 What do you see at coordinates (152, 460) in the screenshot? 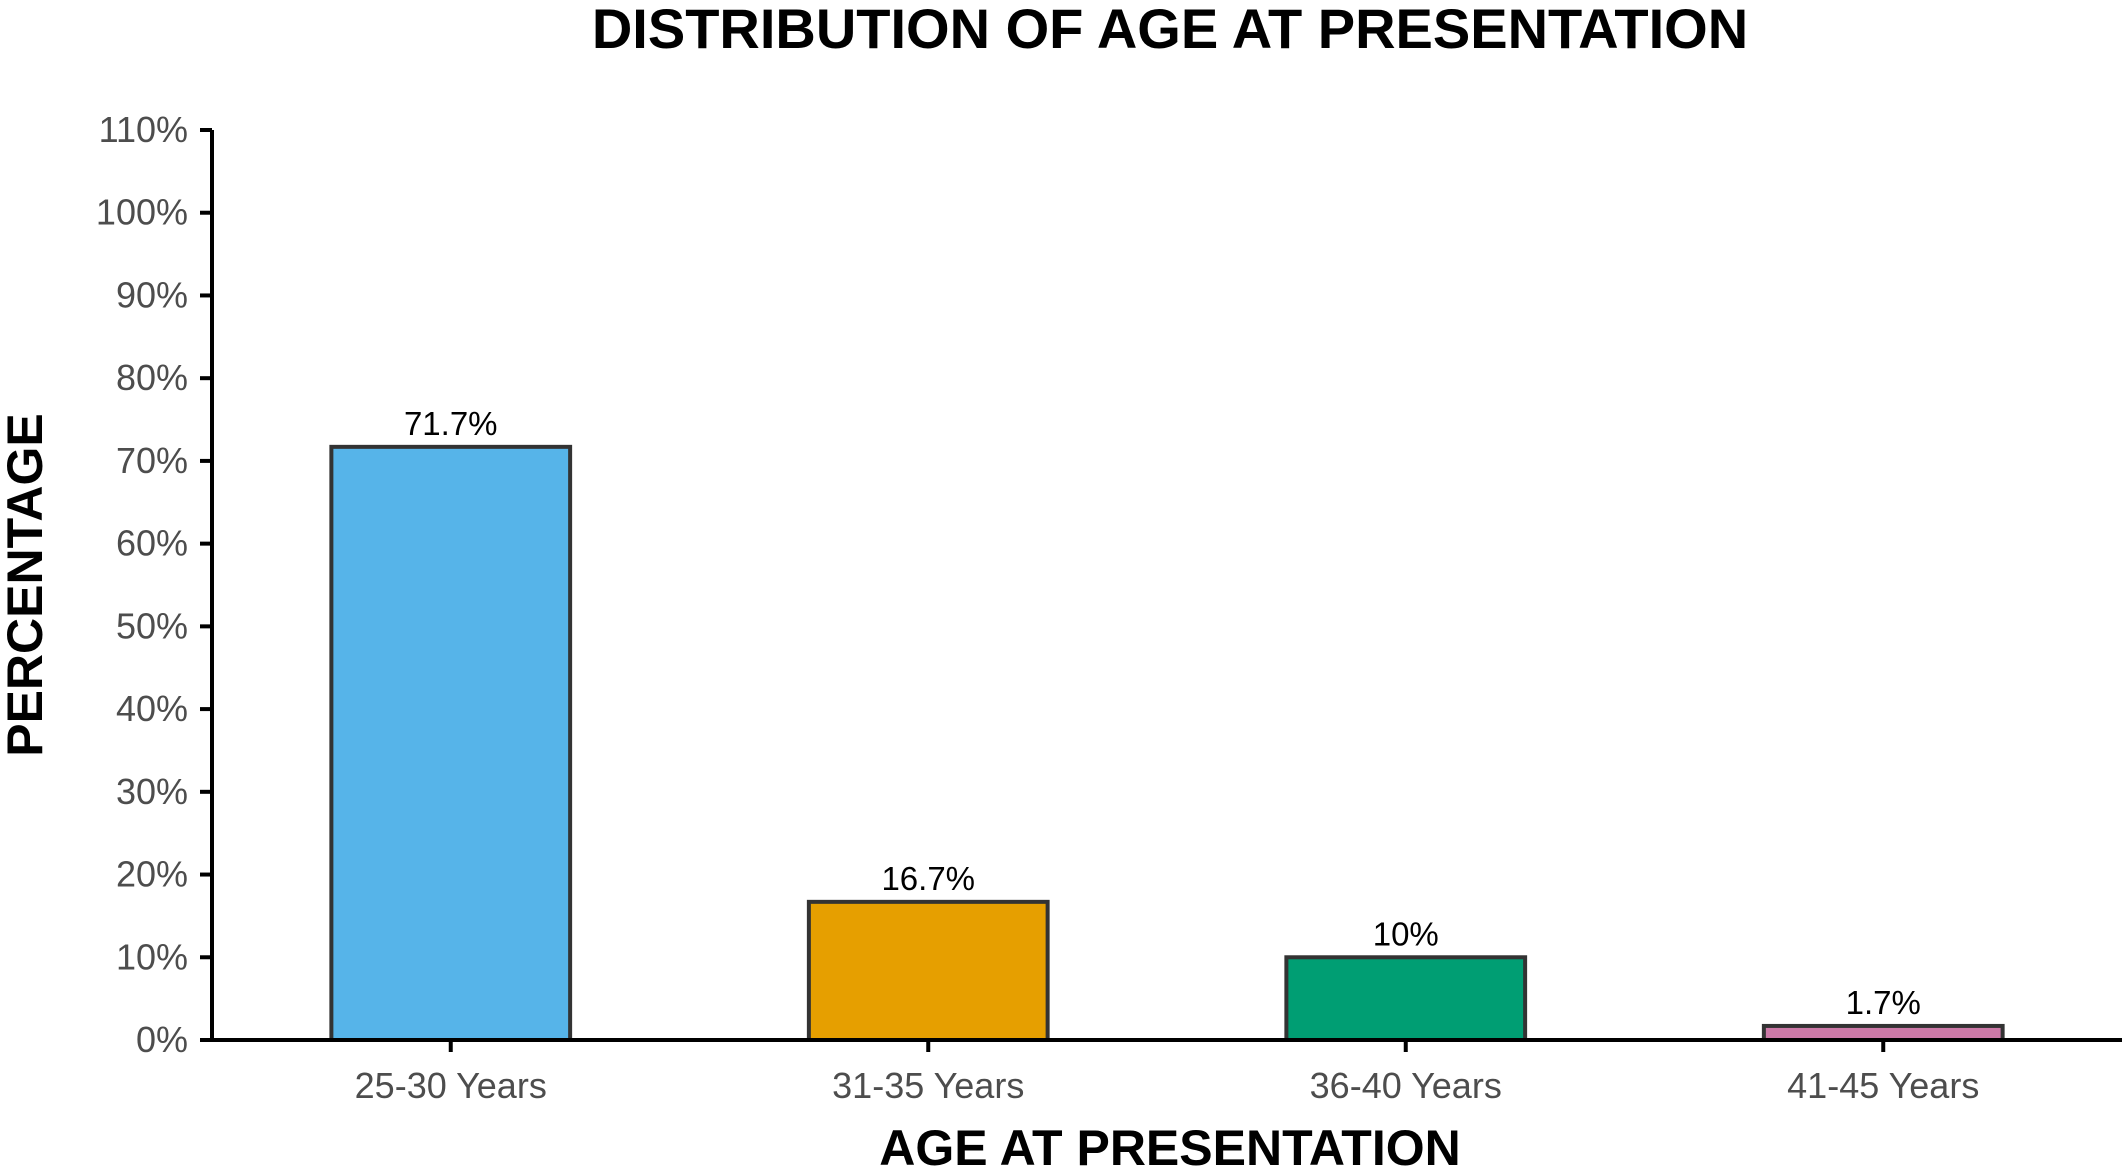
I see `y-tick-label: 70%` at bounding box center [152, 460].